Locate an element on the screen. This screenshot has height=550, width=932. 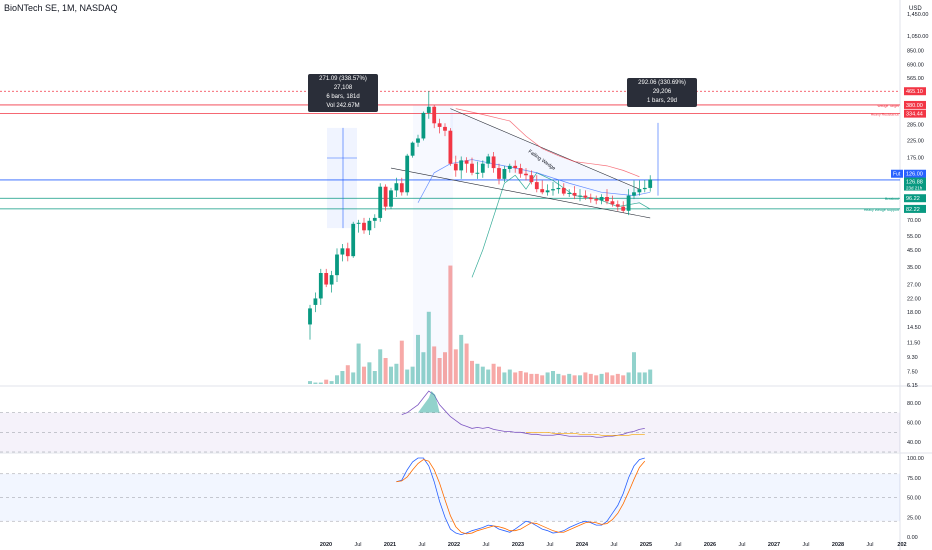
stoch-tick-label: 75.00 is located at coordinates (914, 479).